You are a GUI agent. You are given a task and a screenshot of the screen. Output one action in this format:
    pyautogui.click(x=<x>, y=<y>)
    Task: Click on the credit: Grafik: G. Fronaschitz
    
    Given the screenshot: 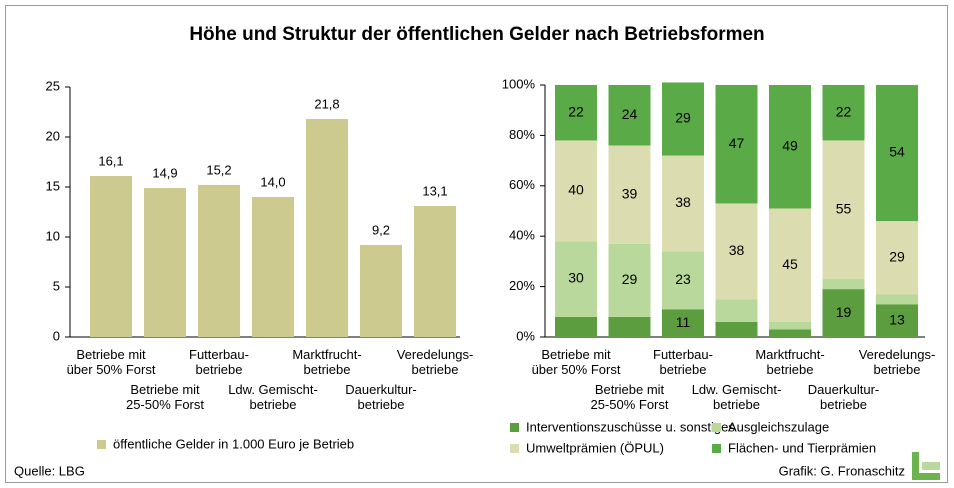 What is the action you would take?
    pyautogui.click(x=842, y=470)
    